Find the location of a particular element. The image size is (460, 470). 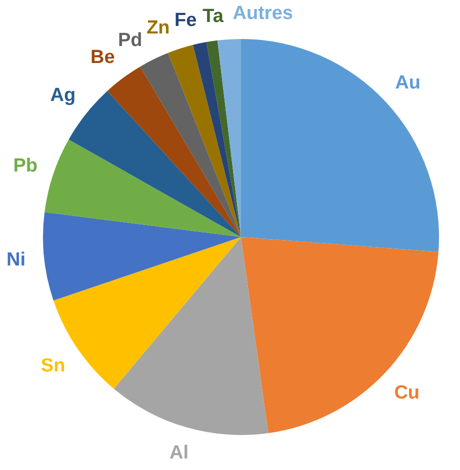

slice-label: Ni is located at coordinates (16, 260).